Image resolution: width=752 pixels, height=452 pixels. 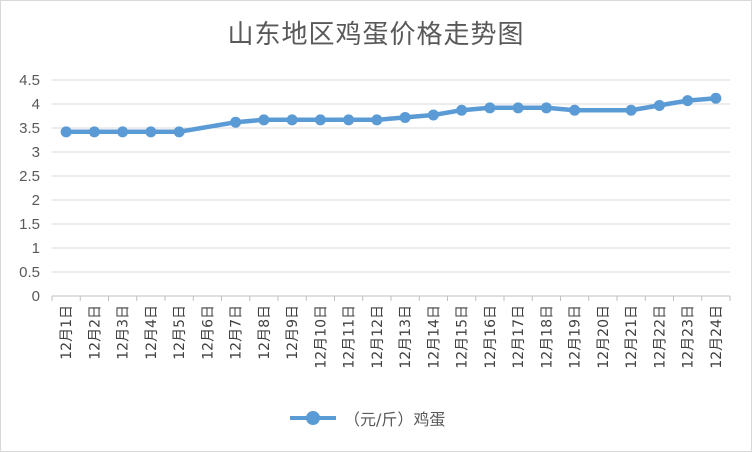 What do you see at coordinates (36, 104) in the screenshot?
I see `y-tick-label: 4` at bounding box center [36, 104].